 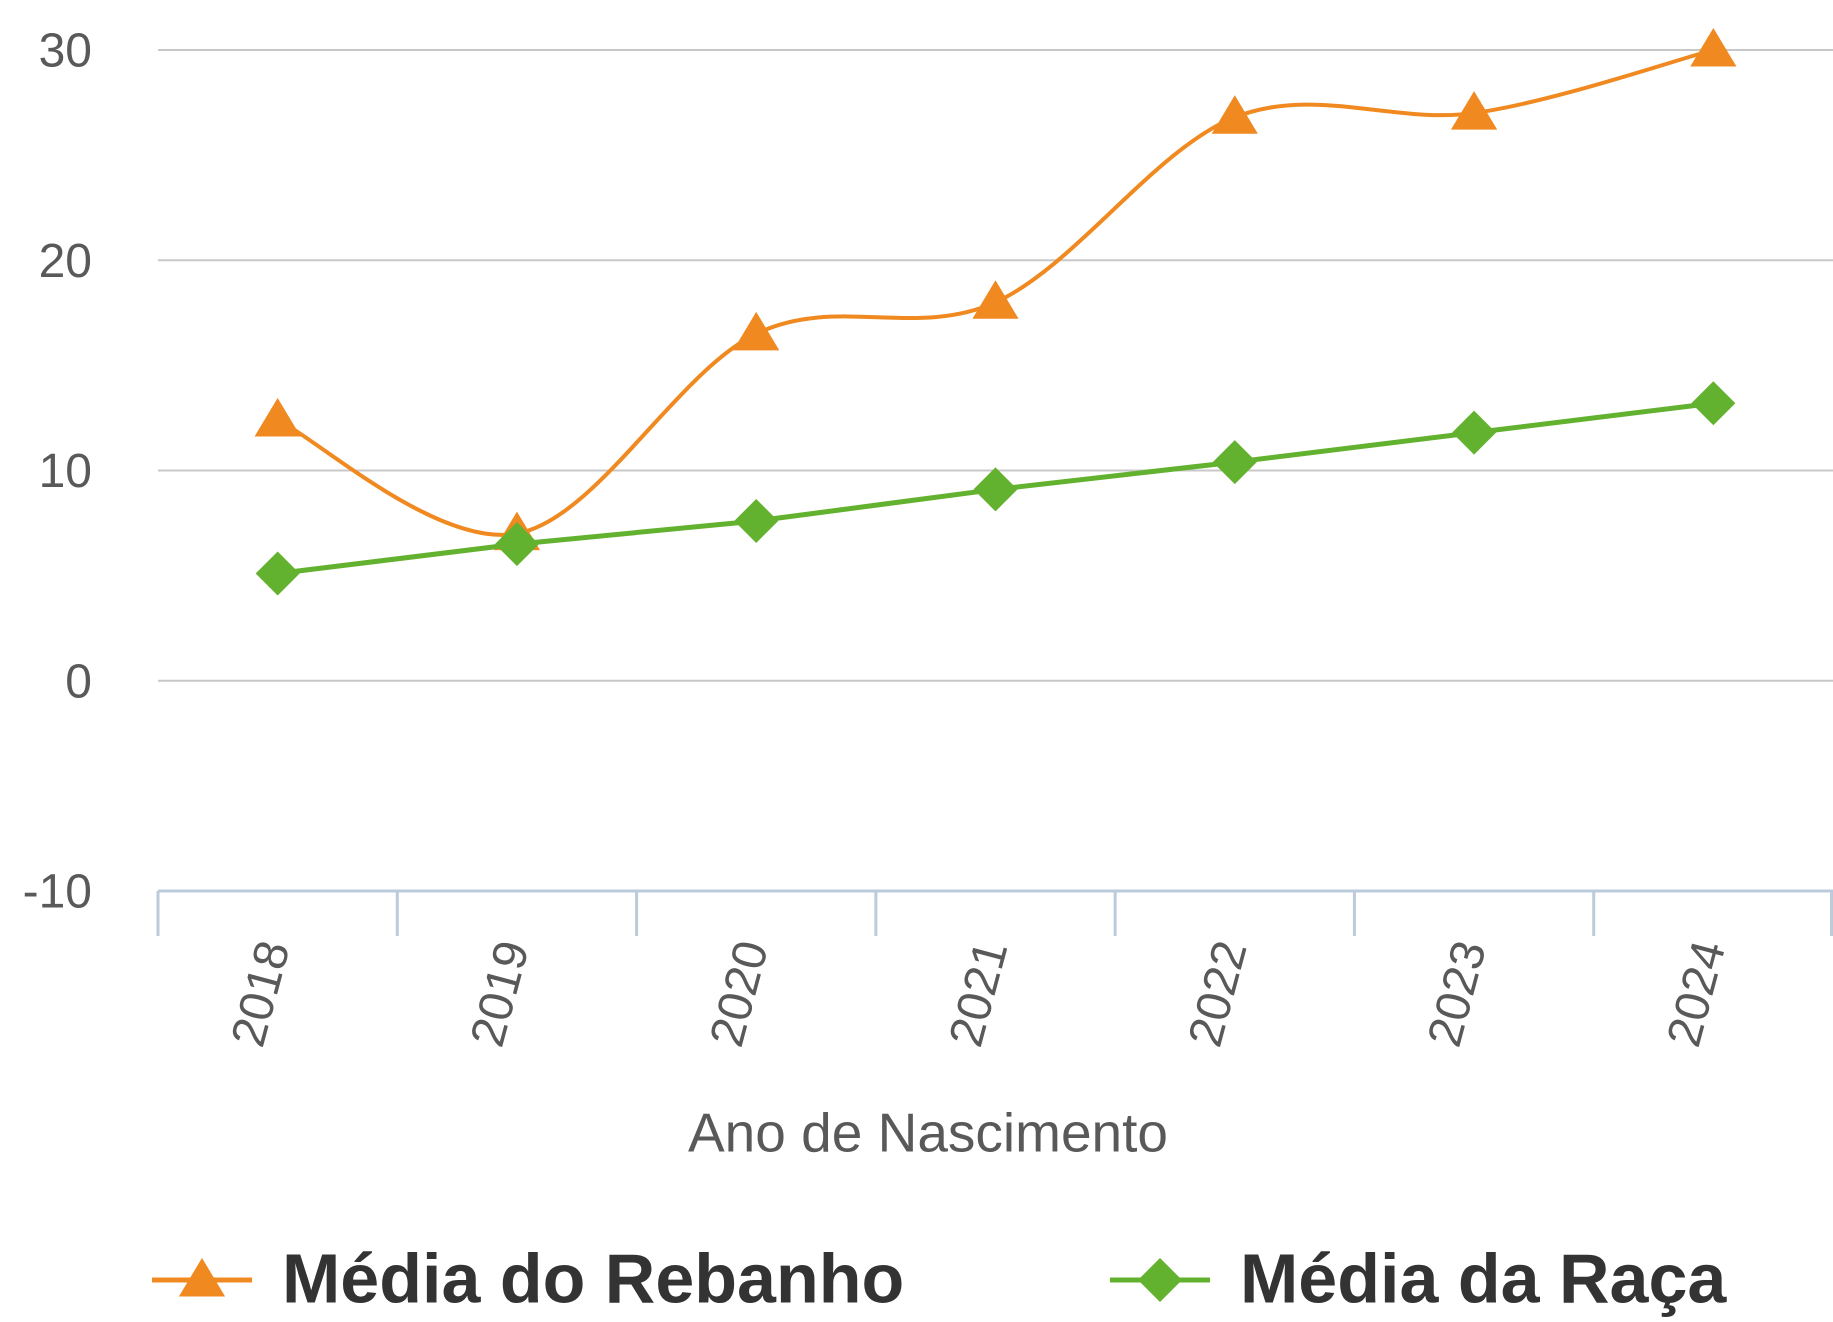 I want to click on y-tick-label: 30, so click(x=65, y=51).